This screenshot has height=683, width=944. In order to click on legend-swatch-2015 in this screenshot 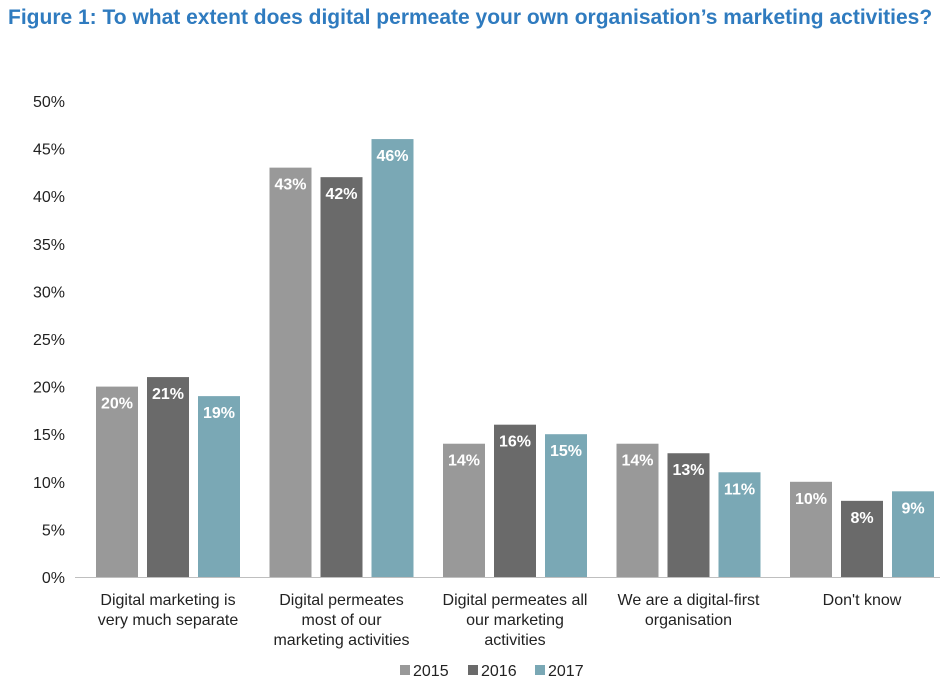, I will do `click(405, 670)`.